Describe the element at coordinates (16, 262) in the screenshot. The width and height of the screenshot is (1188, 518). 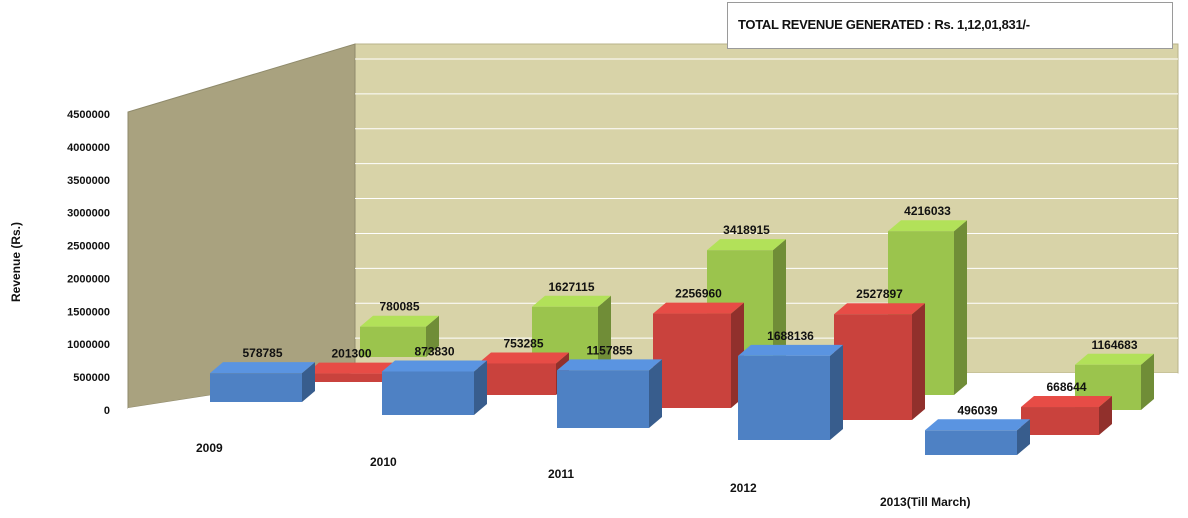
I see `y-axis-label: Revenue (Rs.)` at that location.